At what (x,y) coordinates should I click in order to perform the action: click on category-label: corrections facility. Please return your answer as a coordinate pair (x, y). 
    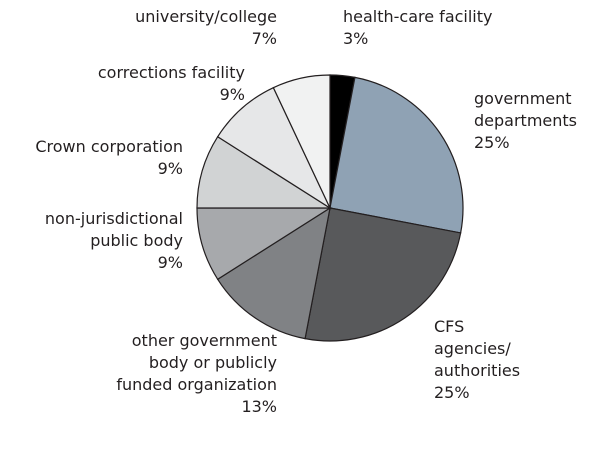
    Looking at the image, I should click on (171, 72).